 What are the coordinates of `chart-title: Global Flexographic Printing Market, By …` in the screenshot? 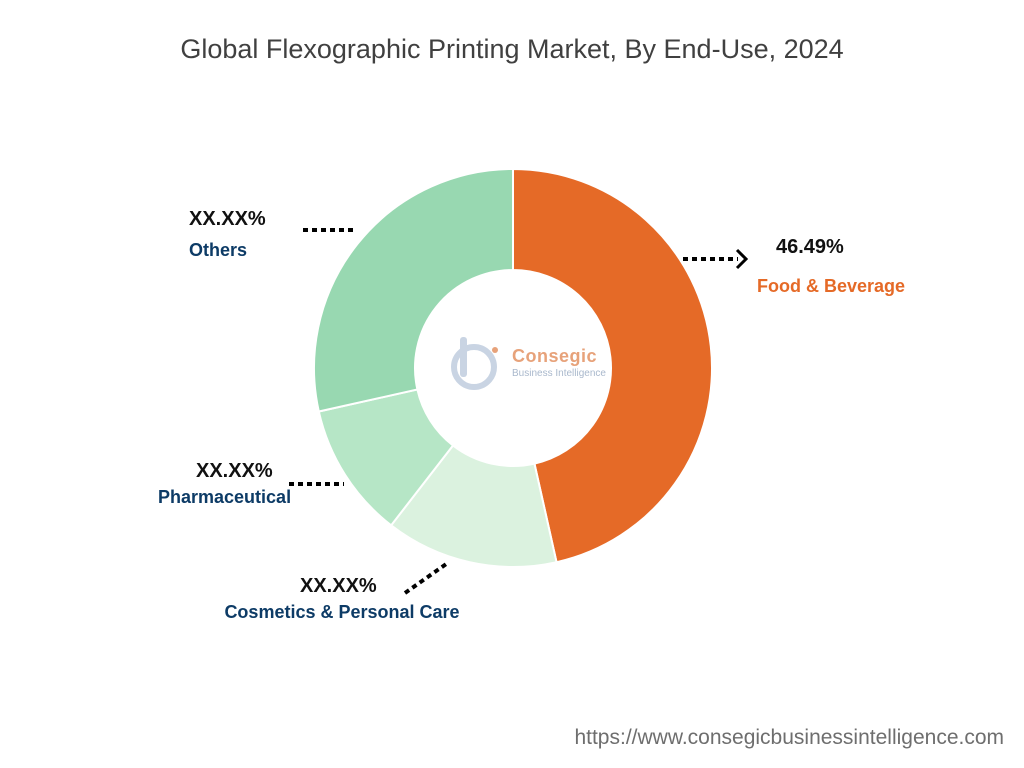 It's located at (512, 49).